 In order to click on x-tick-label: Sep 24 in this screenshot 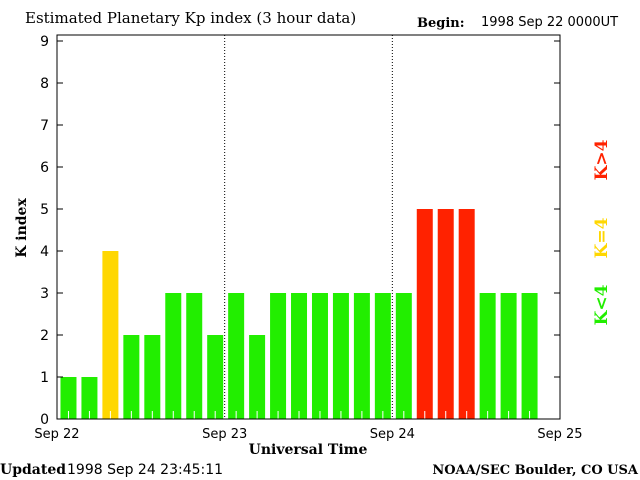, I will do `click(392, 434)`.